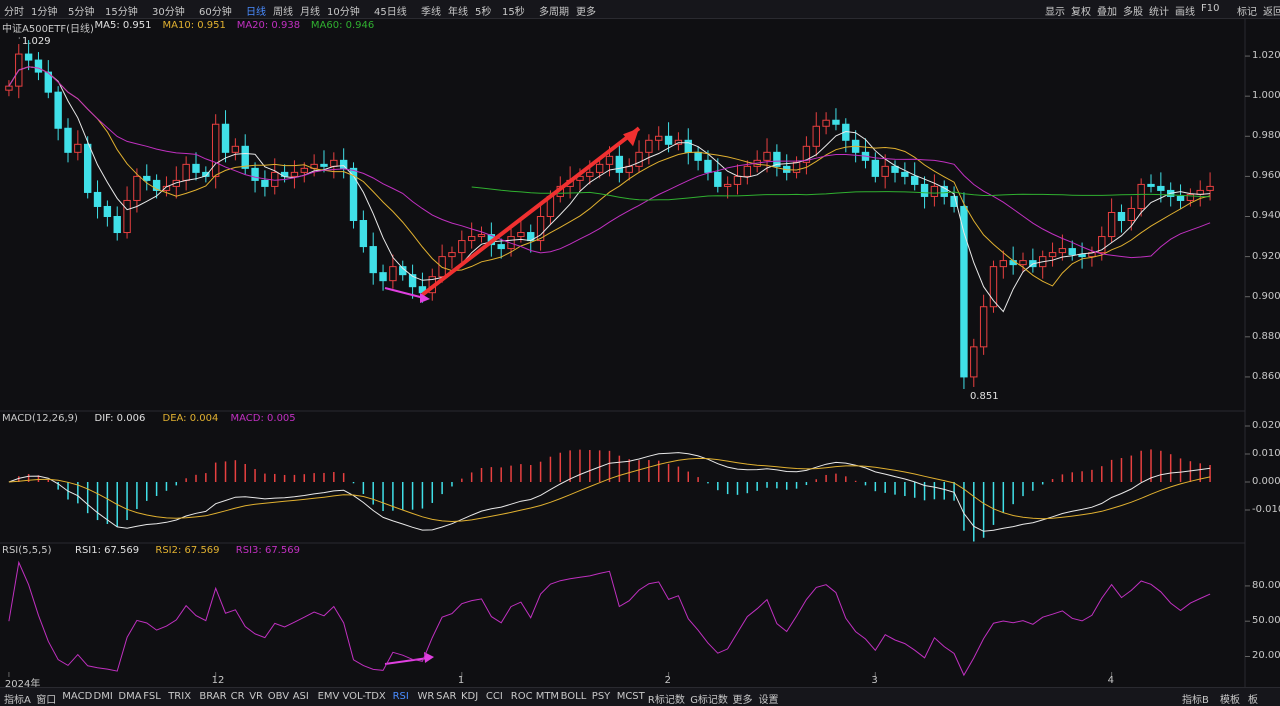 Image resolution: width=1280 pixels, height=706 pixels. What do you see at coordinates (81, 12) in the screenshot?
I see `toolbar-item-2: 5分钟` at bounding box center [81, 12].